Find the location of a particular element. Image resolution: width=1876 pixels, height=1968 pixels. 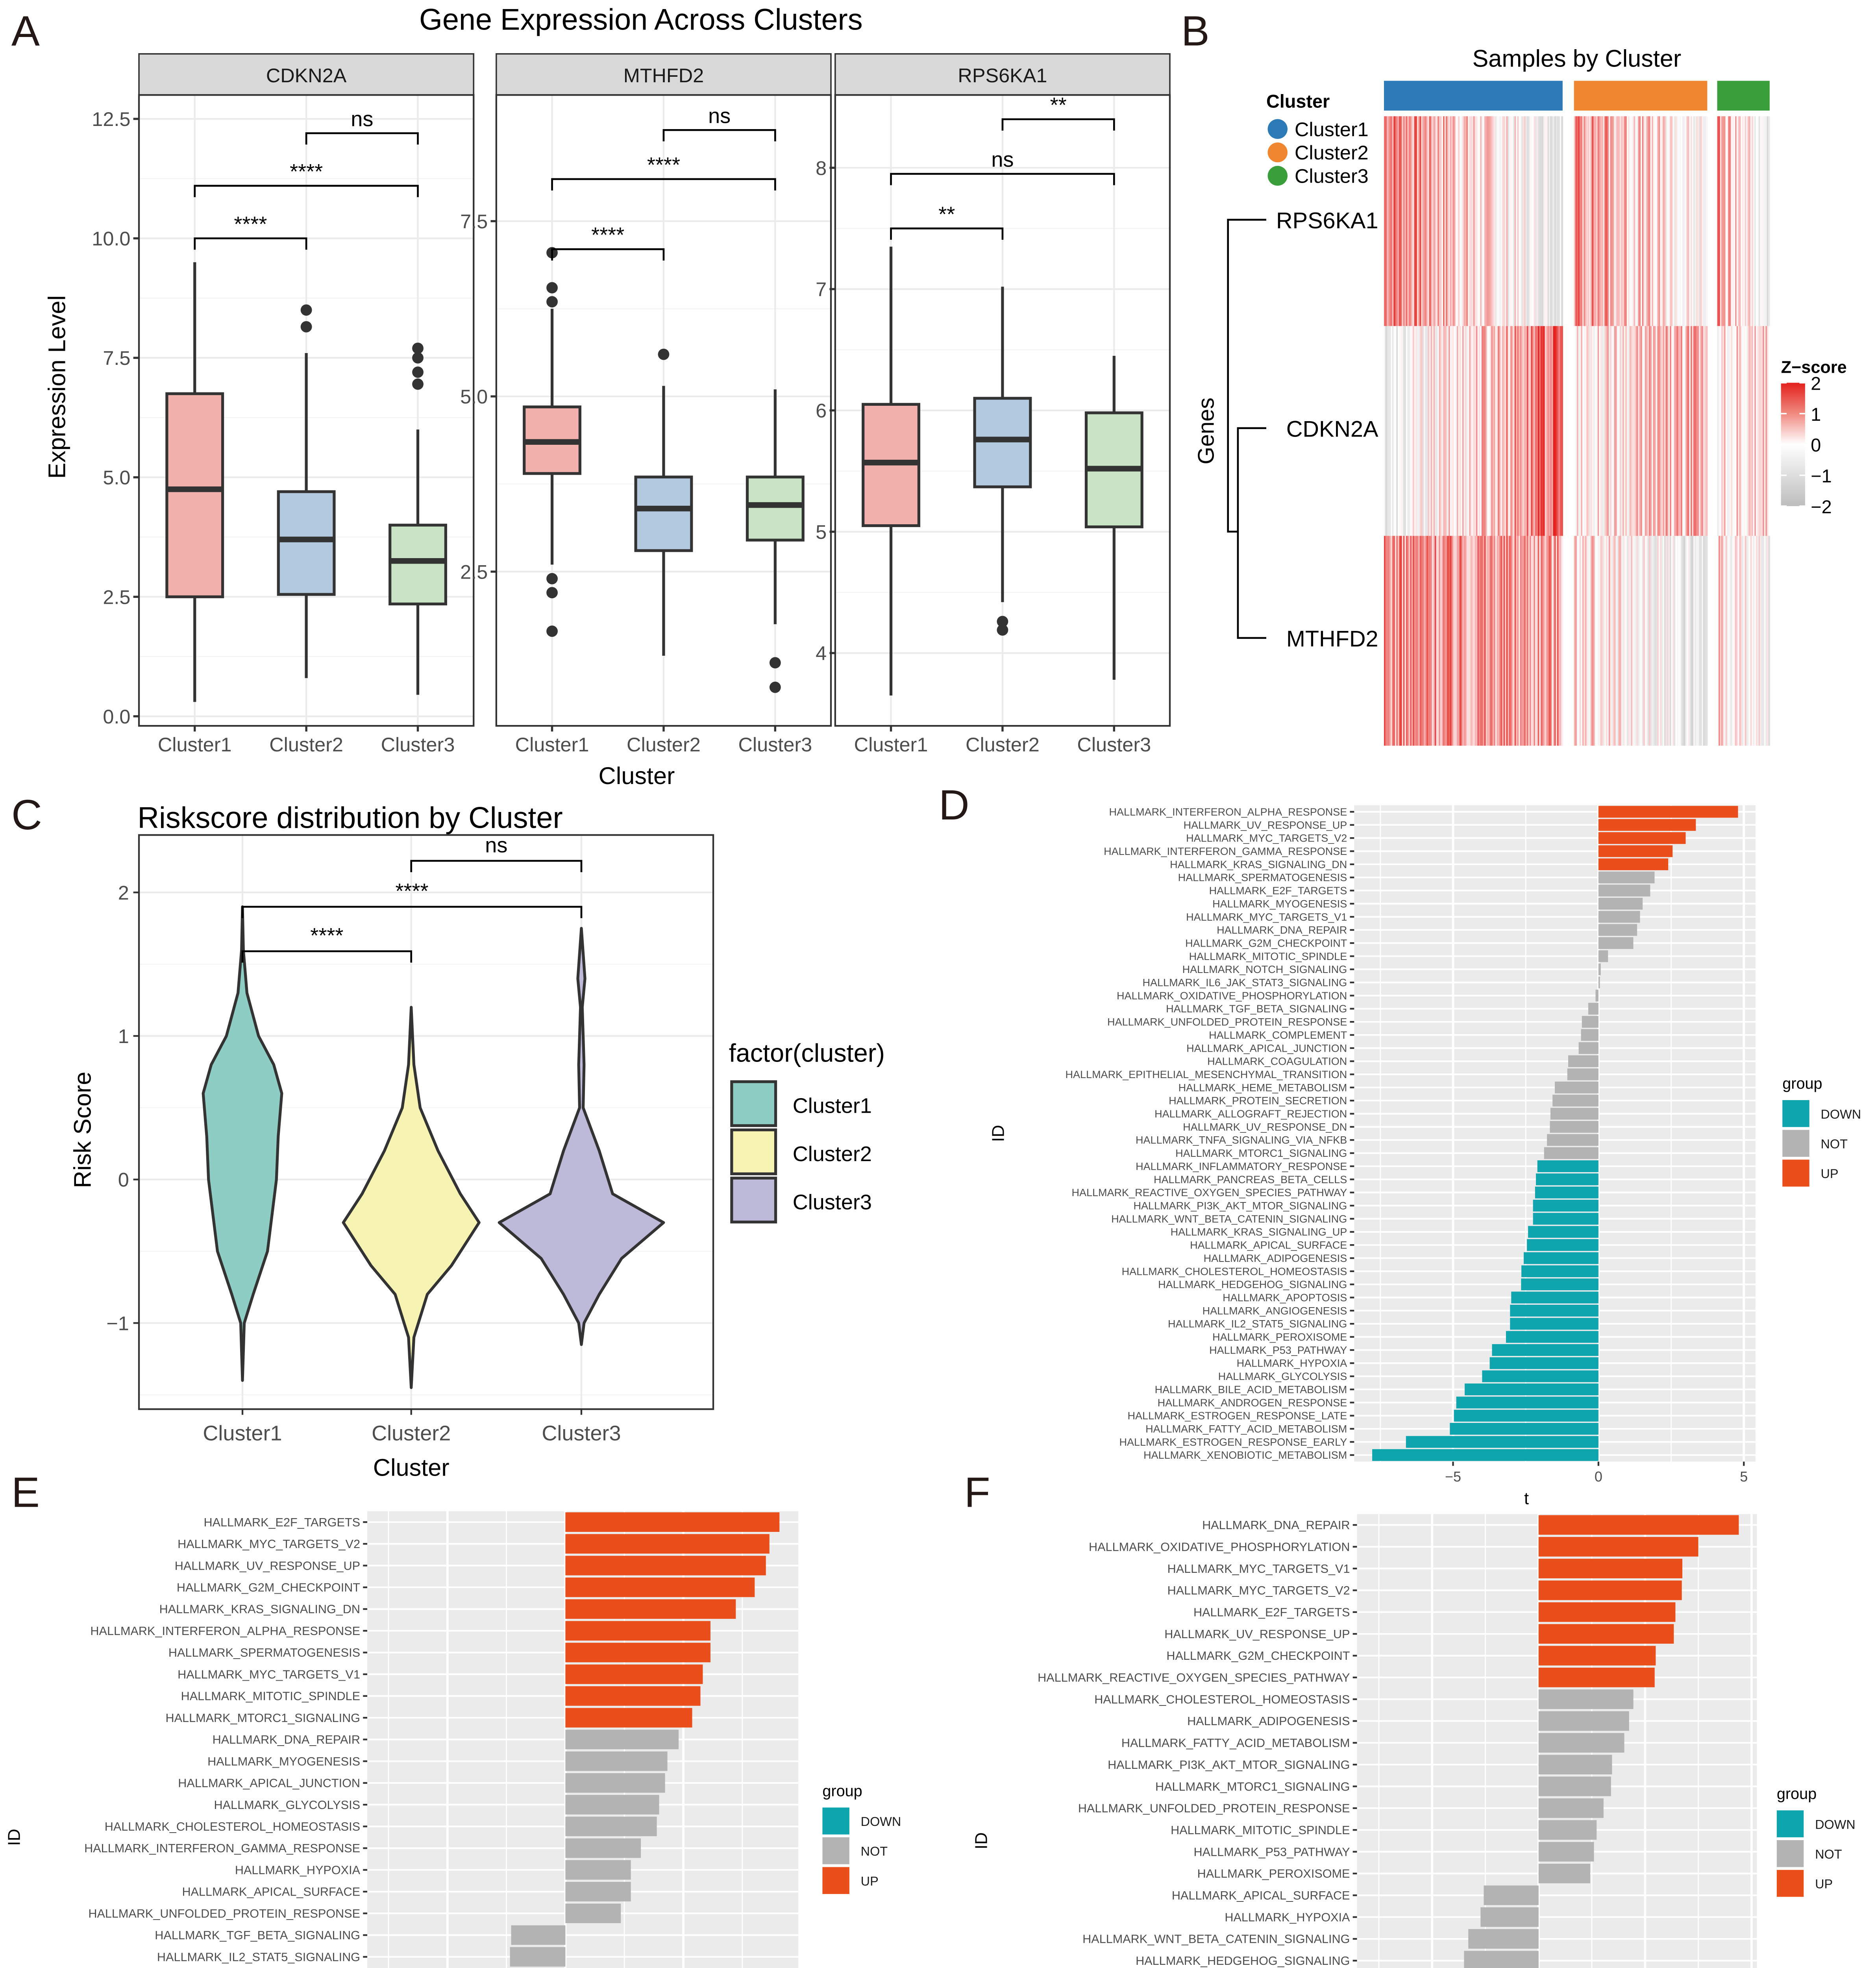

pathway-label: HALLMARK_HYPOXIA is located at coordinates (1287, 1917).